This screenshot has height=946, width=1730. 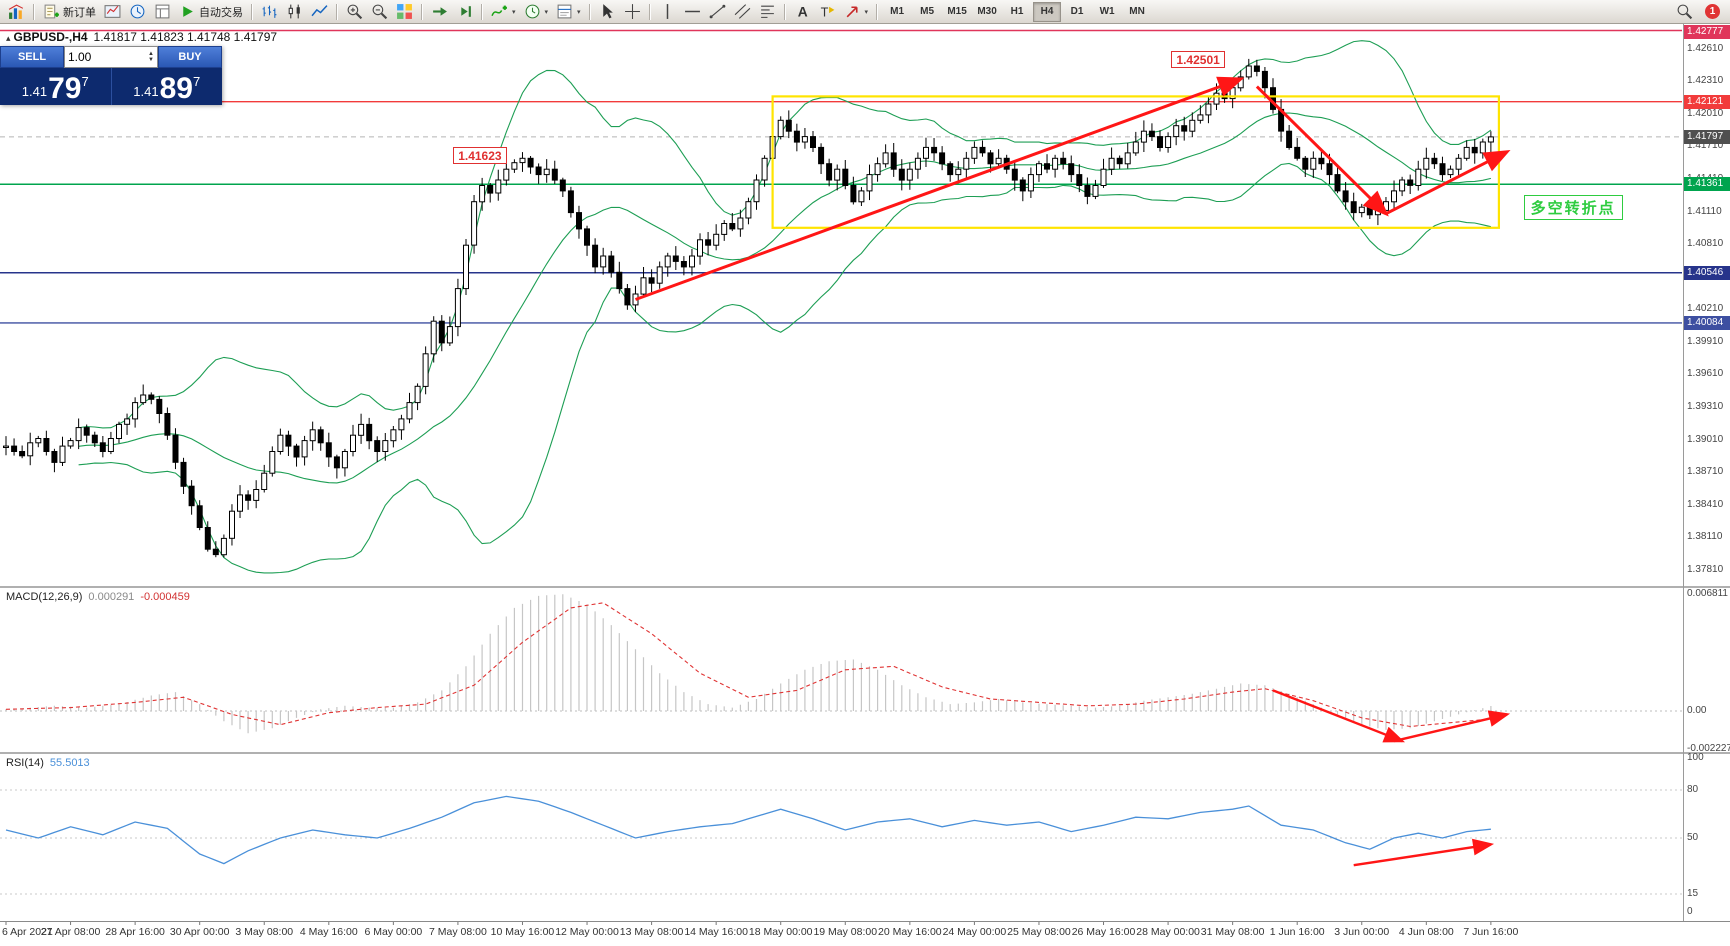 What do you see at coordinates (137, 12) in the screenshot?
I see `market-watch-button` at bounding box center [137, 12].